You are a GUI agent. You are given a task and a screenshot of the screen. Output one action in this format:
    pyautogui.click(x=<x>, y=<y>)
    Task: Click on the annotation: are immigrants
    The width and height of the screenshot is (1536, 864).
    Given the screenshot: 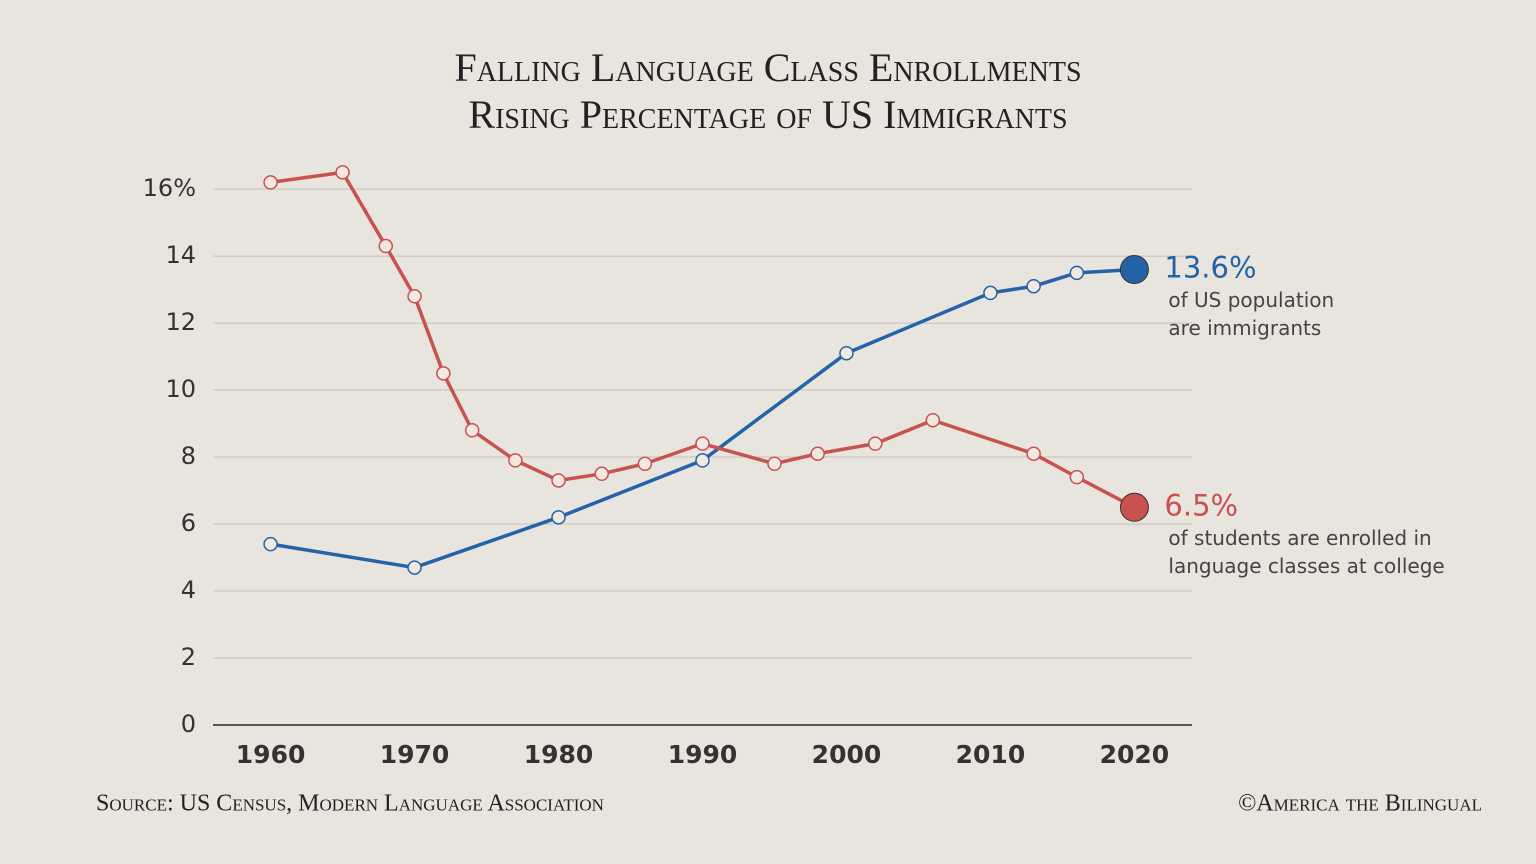 What is the action you would take?
    pyautogui.click(x=1244, y=328)
    